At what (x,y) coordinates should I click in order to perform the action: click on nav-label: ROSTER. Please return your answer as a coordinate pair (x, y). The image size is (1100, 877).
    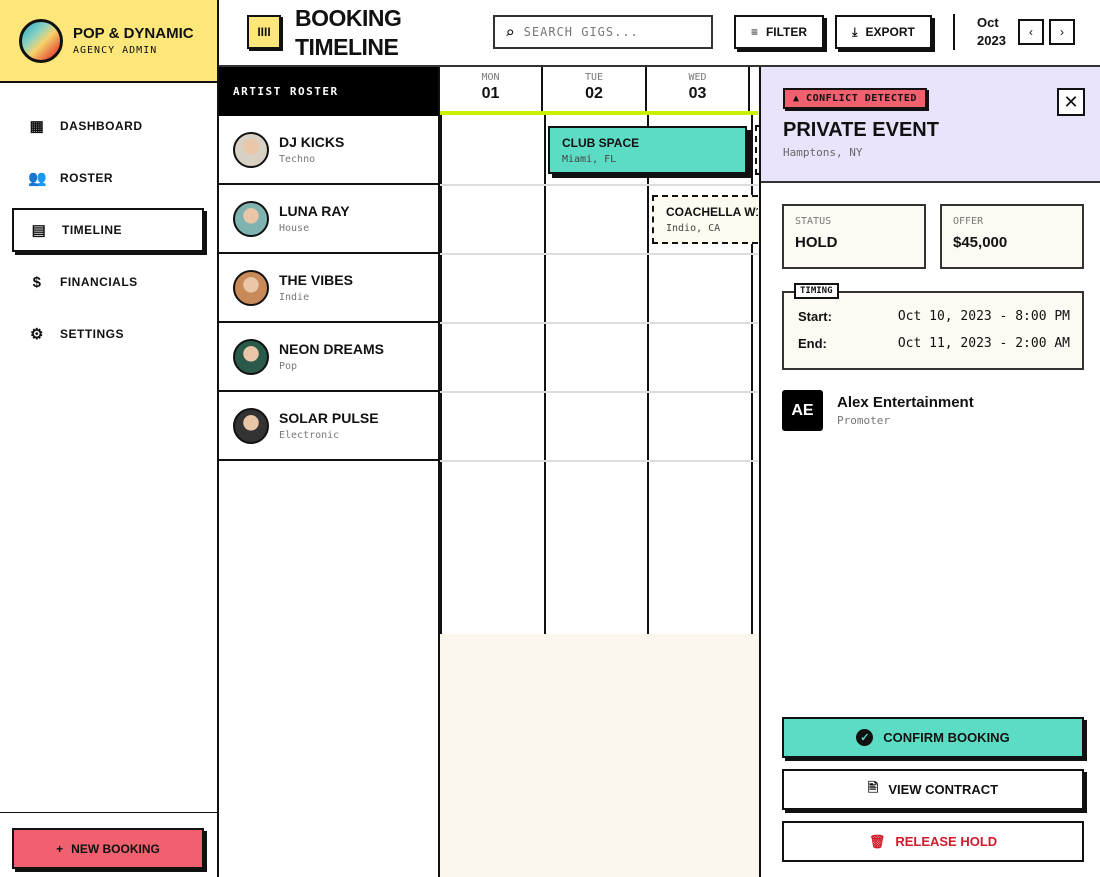
    Looking at the image, I should click on (87, 178).